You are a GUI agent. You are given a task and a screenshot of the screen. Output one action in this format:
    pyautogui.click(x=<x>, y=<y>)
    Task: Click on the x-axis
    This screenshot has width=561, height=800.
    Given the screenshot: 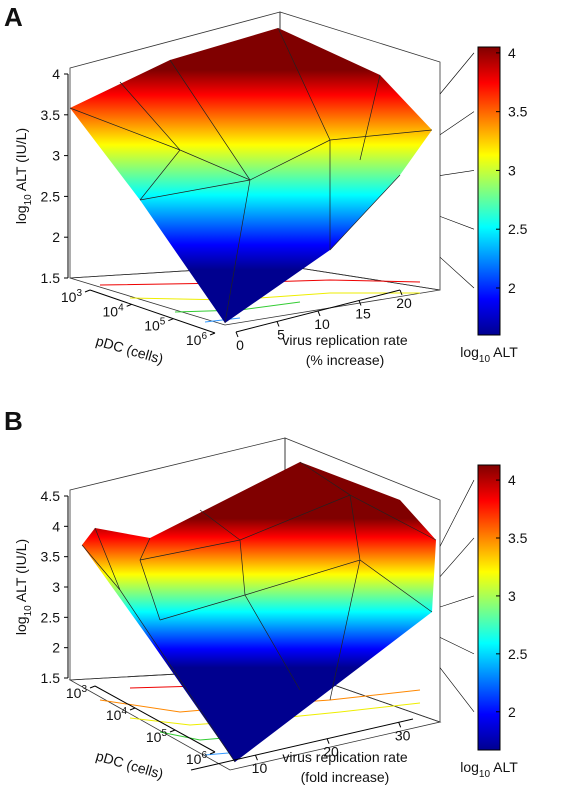 What is the action you would take?
    pyautogui.click(x=155, y=719)
    